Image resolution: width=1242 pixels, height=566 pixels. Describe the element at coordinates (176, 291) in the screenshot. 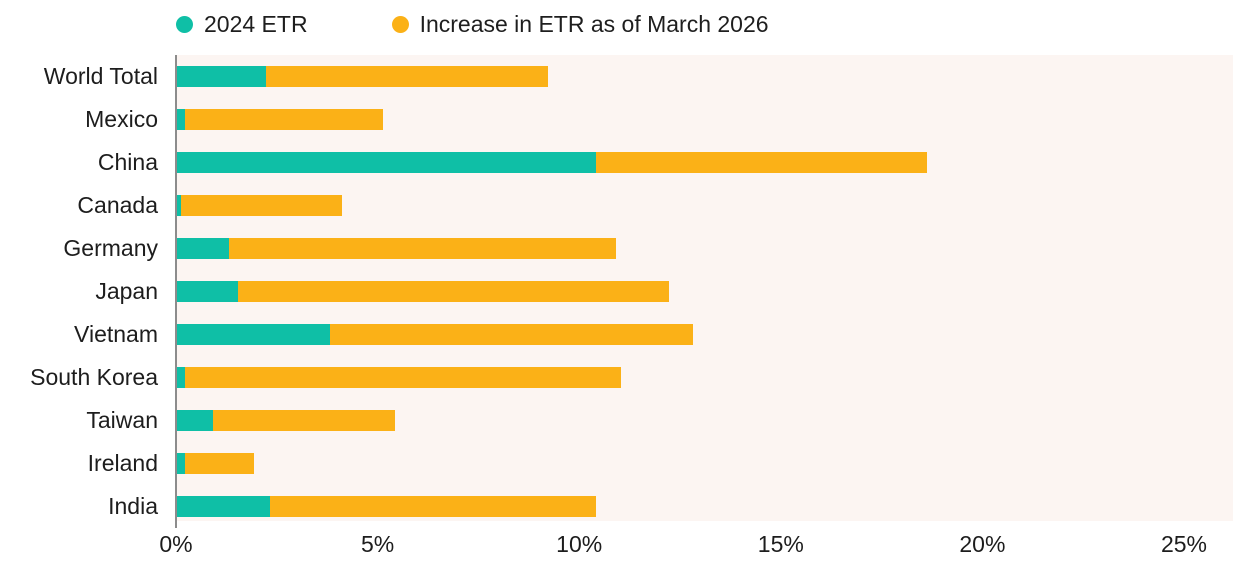

I see `y-axis-line` at that location.